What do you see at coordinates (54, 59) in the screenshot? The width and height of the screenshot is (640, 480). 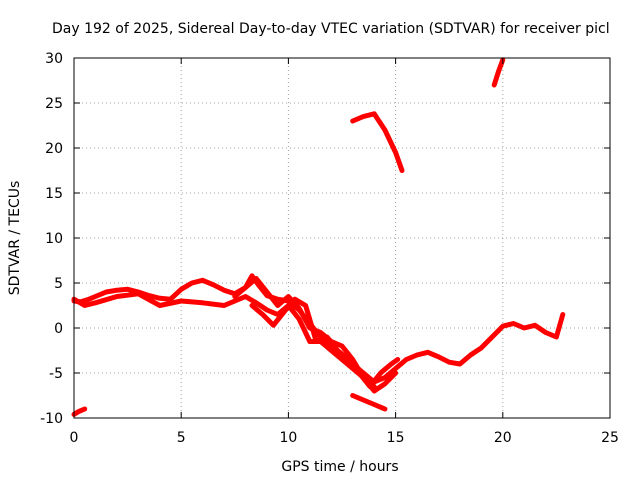 I see `y-tick-label: 30` at bounding box center [54, 59].